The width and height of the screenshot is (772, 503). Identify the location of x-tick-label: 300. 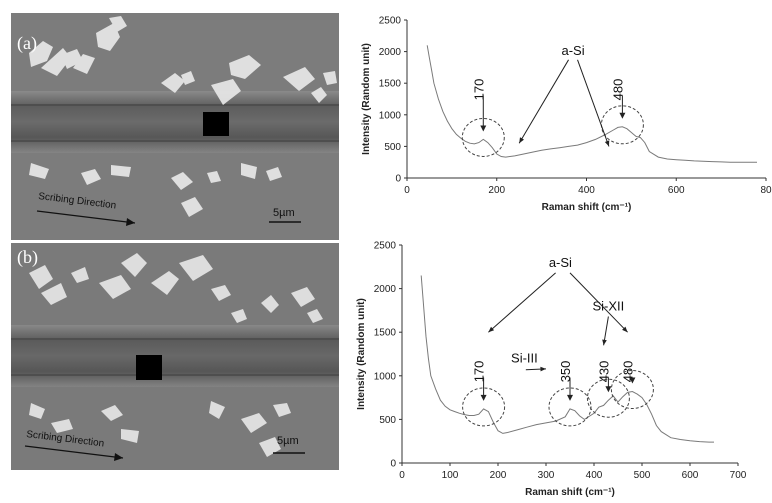
(546, 475).